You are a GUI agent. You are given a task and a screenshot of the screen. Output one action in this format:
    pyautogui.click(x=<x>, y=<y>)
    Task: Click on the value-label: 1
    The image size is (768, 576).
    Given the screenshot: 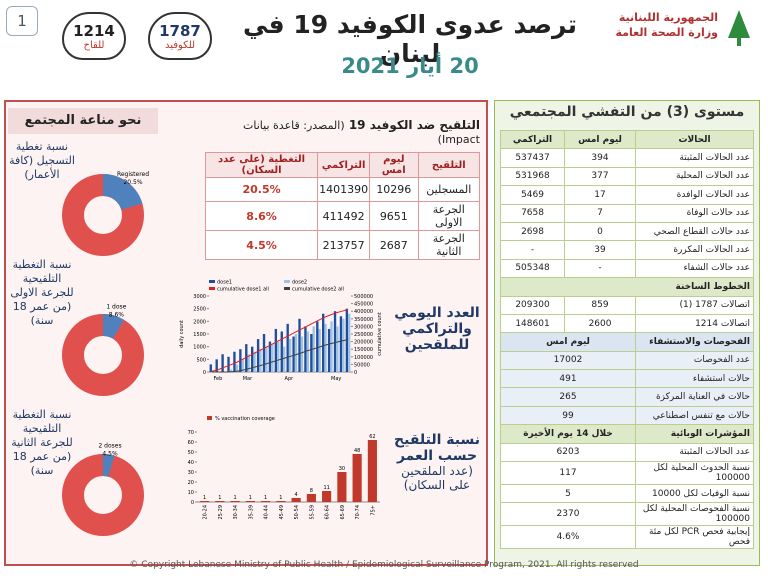 What is the action you would take?
    pyautogui.click(x=250, y=498)
    